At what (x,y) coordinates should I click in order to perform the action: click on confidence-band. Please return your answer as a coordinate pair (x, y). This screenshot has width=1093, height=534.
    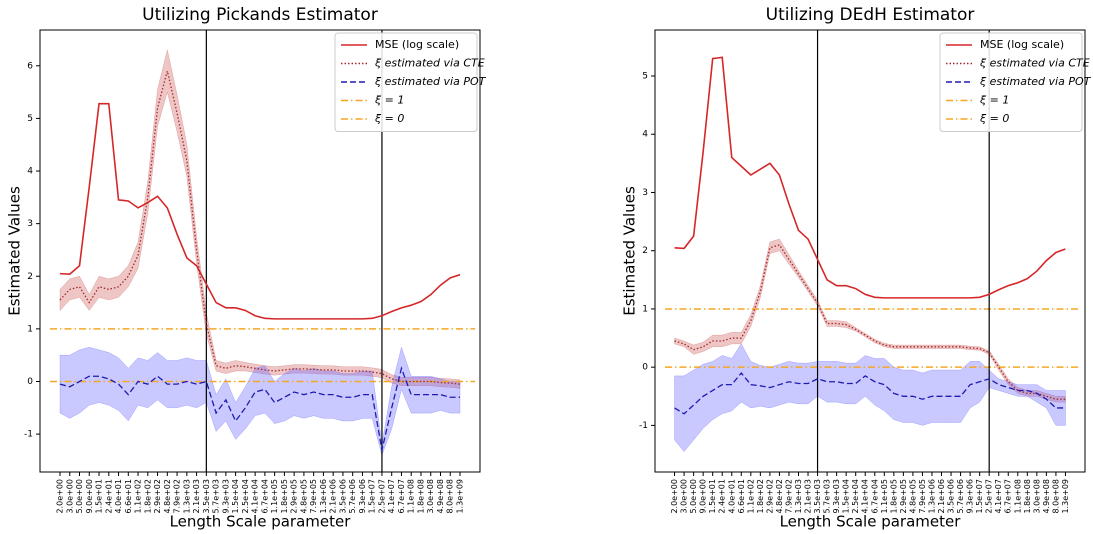
    Looking at the image, I should click on (870, 398).